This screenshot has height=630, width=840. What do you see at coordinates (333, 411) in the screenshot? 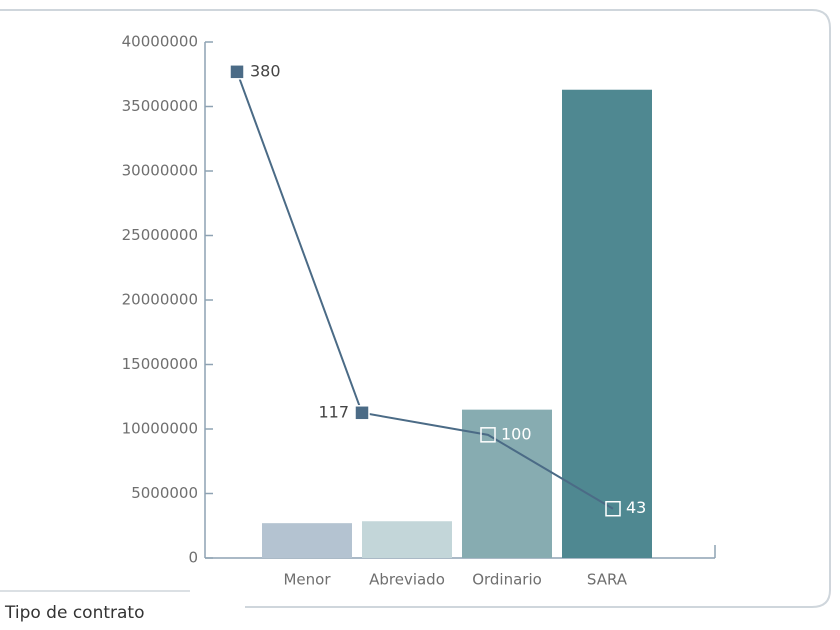
I see `data-label: 117` at bounding box center [333, 411].